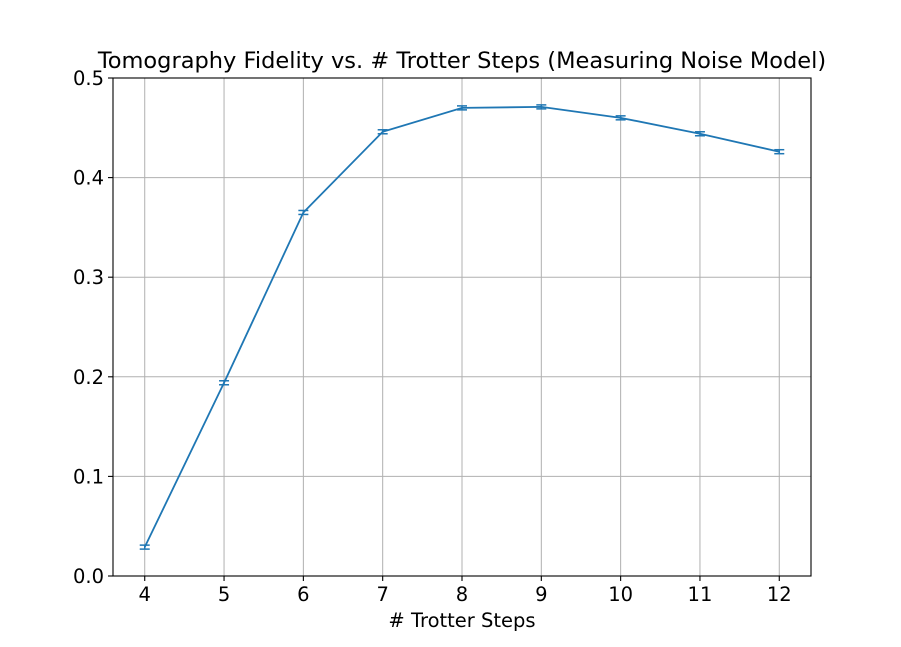 The image size is (901, 647). Describe the element at coordinates (88, 377) in the screenshot. I see `y-tick-label: 0.2` at that location.